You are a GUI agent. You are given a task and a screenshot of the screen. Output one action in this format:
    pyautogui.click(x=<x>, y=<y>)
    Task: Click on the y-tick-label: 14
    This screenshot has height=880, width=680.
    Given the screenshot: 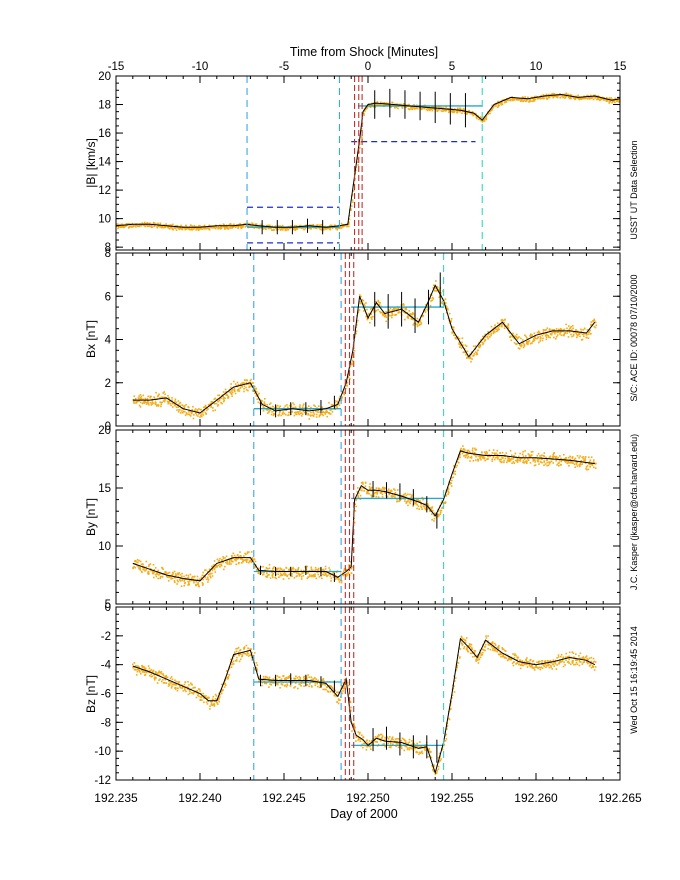 What is the action you would take?
    pyautogui.click(x=104, y=163)
    